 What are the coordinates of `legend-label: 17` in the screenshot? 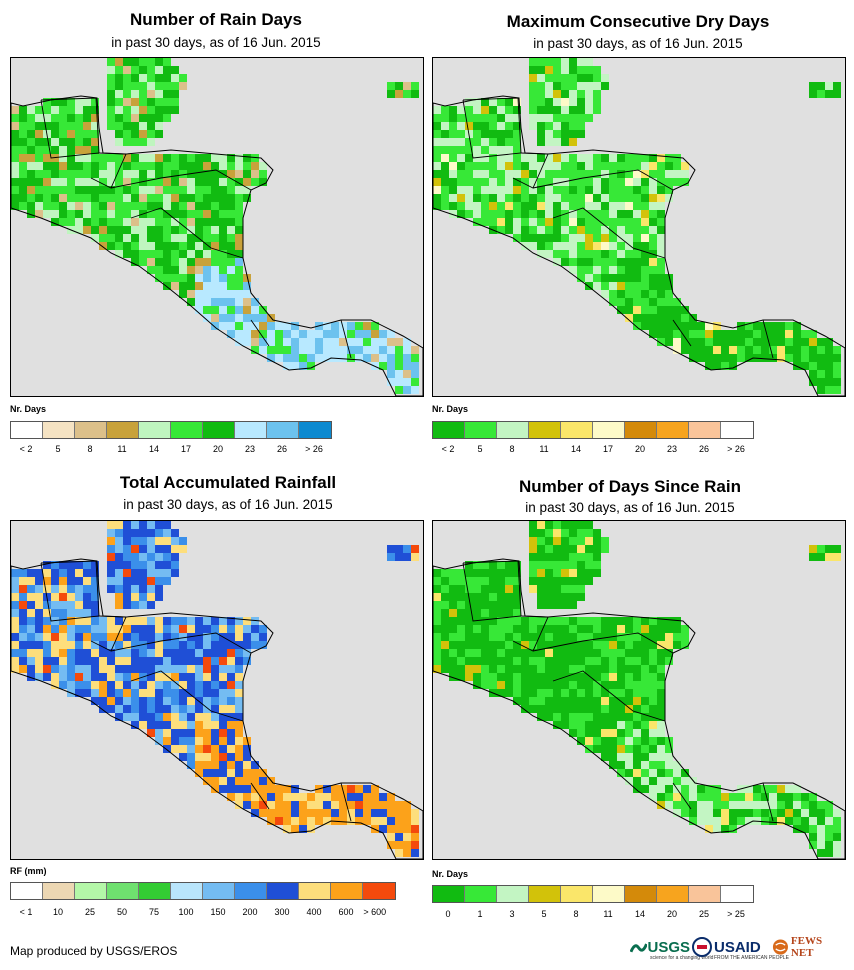 It's located at (186, 449).